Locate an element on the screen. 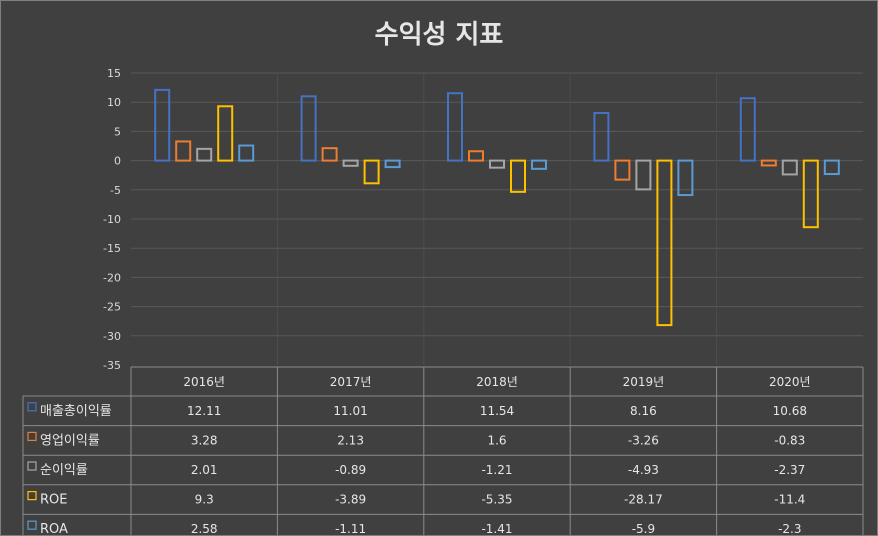 The height and width of the screenshot is (536, 878). data-label: 9.3 is located at coordinates (204, 500).